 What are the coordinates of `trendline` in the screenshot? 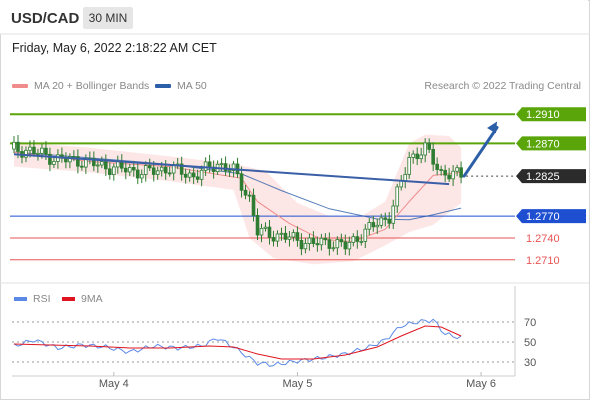 It's located at (231, 169).